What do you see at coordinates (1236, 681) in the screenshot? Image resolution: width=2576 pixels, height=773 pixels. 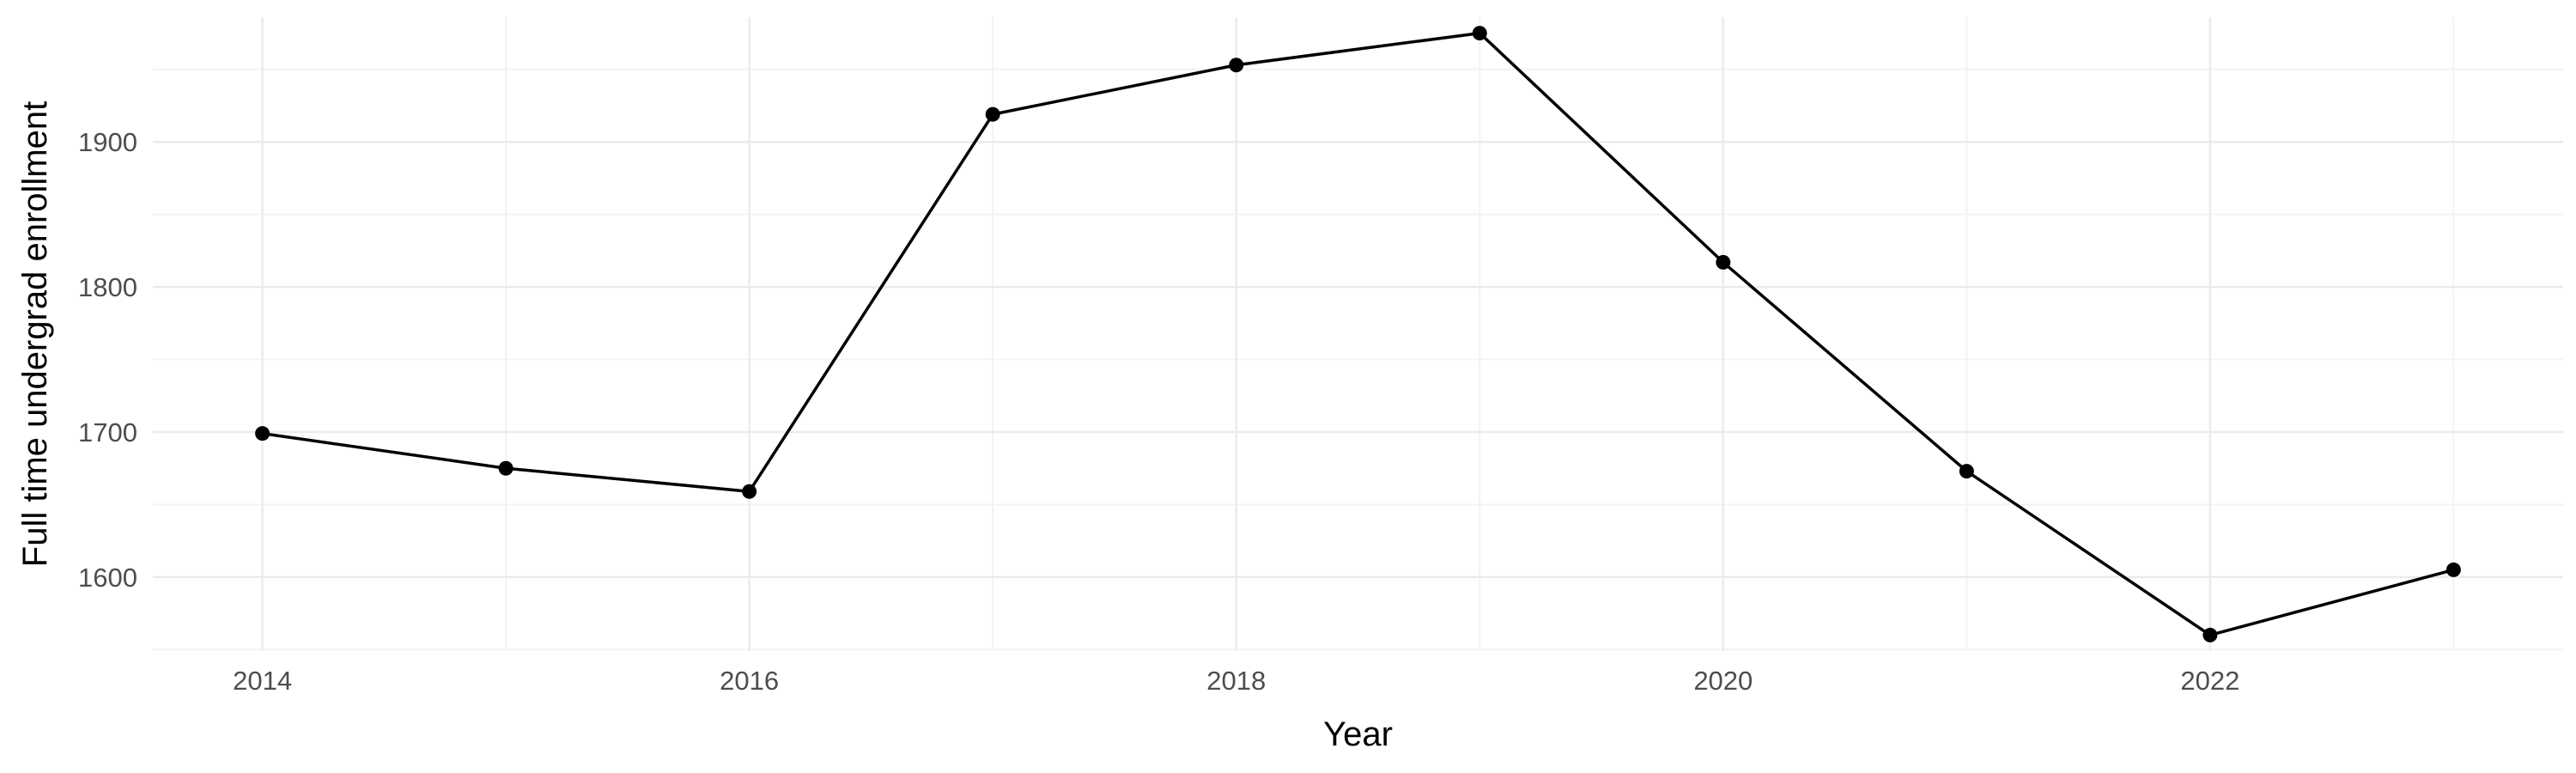 I see `x-tick-label: 2018` at bounding box center [1236, 681].